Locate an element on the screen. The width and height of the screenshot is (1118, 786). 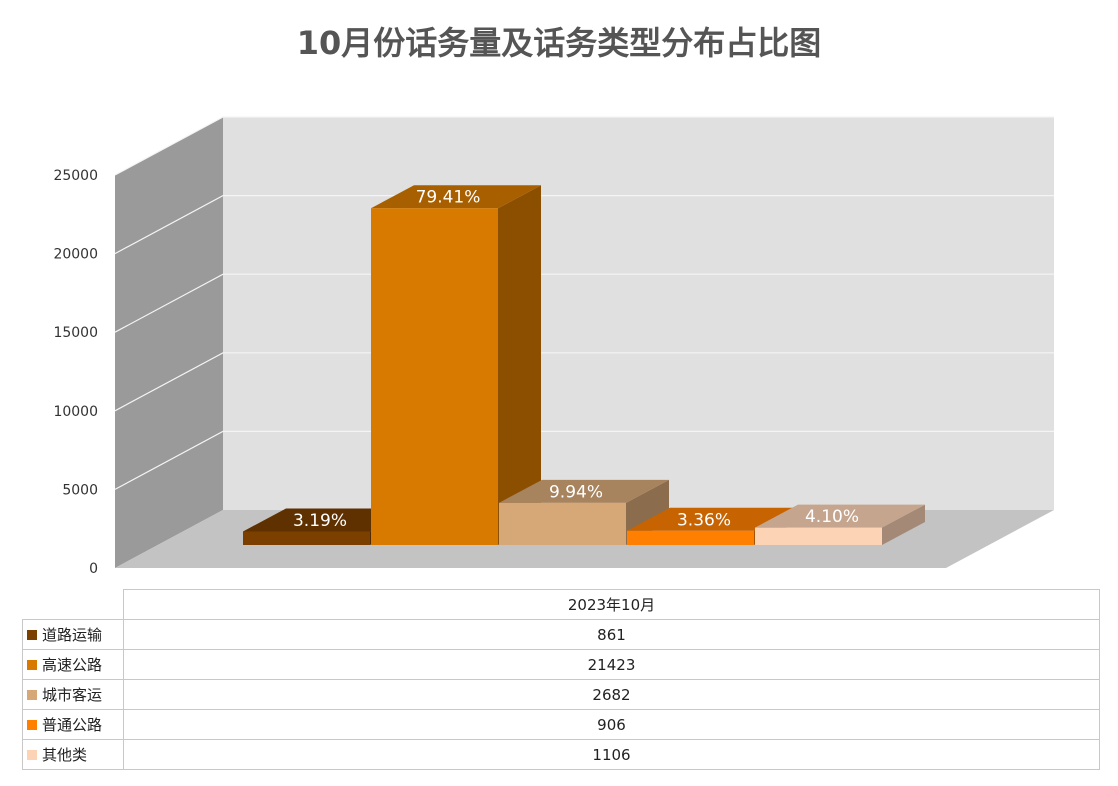
y-tick-label: 20000 is located at coordinates (75, 255).